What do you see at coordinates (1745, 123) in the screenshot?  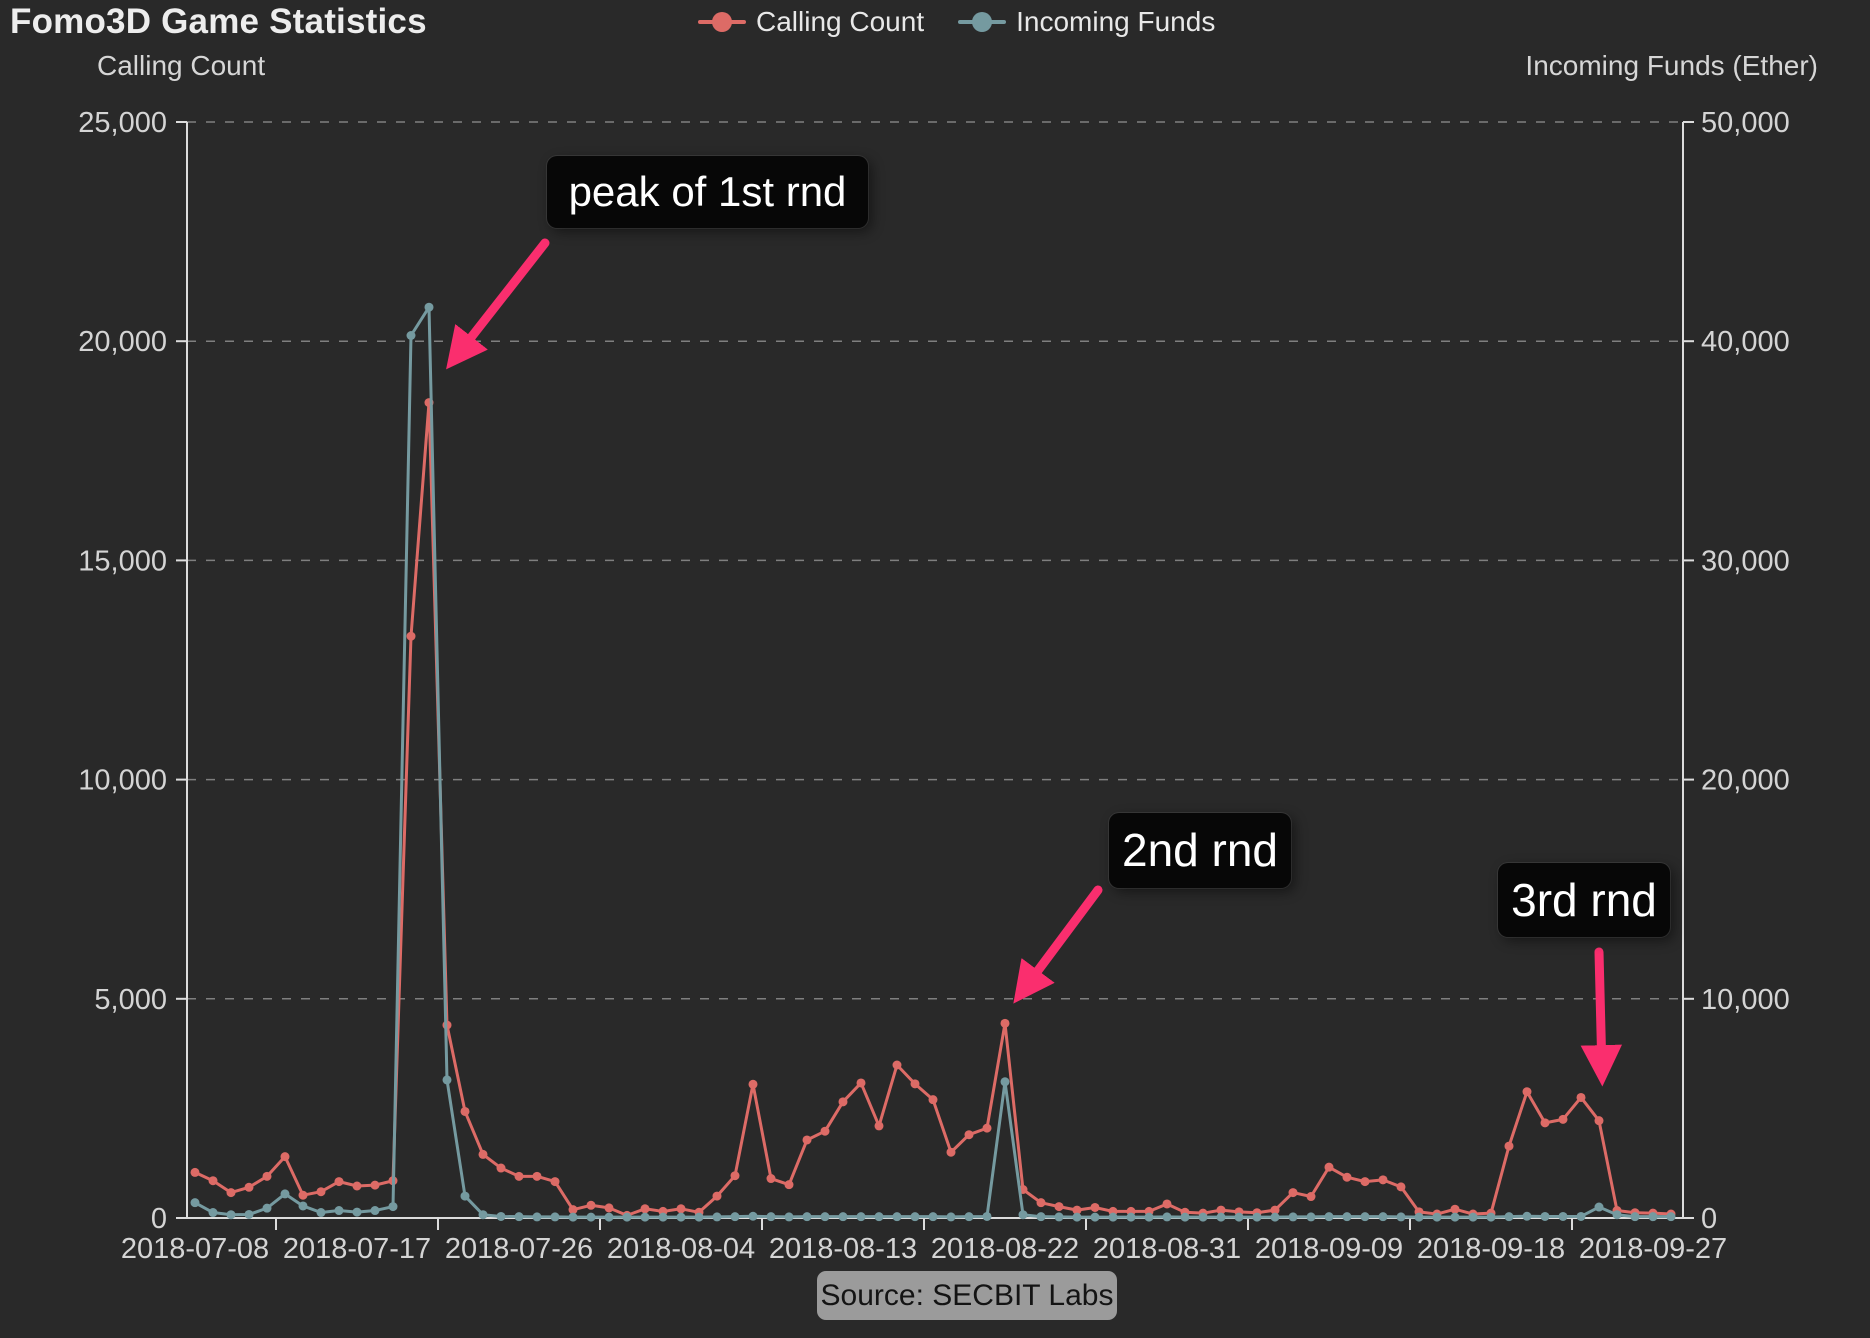 I see `y-axis-right-label: 50,000` at bounding box center [1745, 123].